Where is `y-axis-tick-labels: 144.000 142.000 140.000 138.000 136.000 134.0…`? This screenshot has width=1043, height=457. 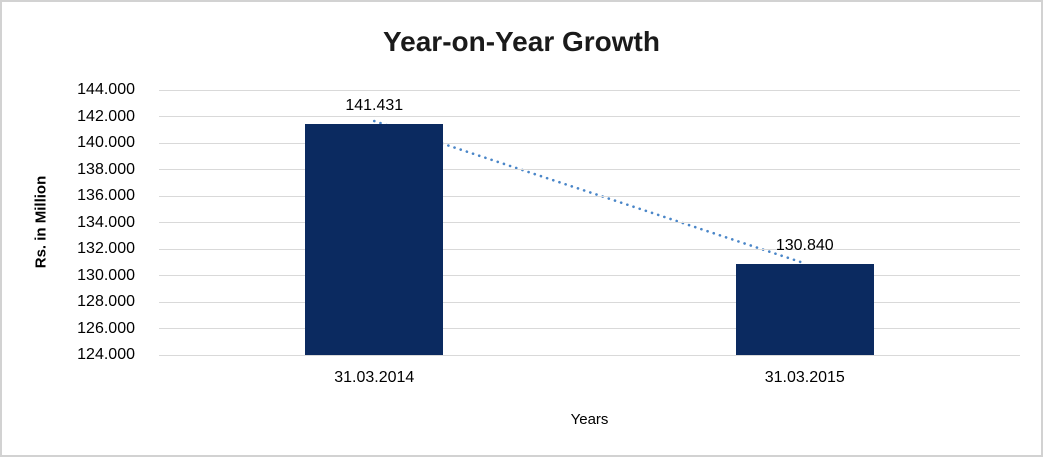 y-axis-tick-labels: 144.000 142.000 140.000 138.000 136.000 134.0… is located at coordinates (74, 222).